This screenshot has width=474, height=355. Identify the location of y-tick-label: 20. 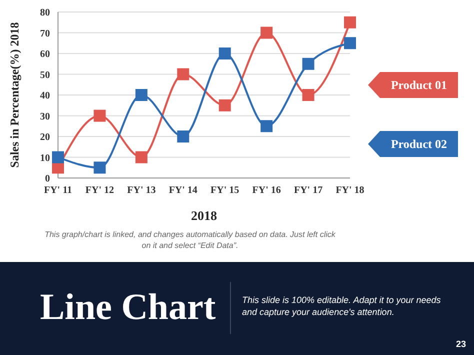
(45, 138).